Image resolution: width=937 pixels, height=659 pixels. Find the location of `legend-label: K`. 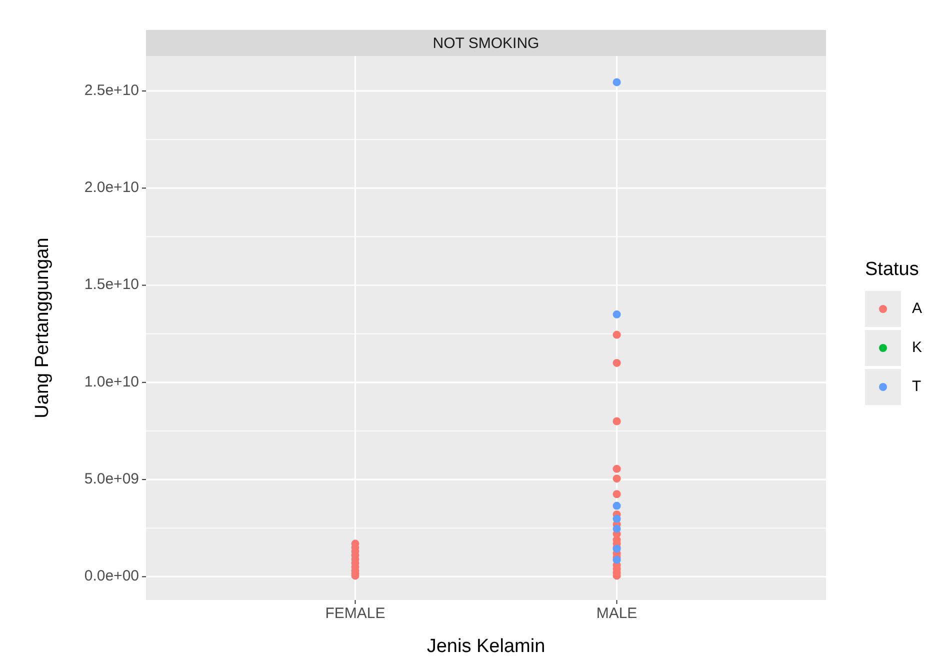

legend-label: K is located at coordinates (917, 347).